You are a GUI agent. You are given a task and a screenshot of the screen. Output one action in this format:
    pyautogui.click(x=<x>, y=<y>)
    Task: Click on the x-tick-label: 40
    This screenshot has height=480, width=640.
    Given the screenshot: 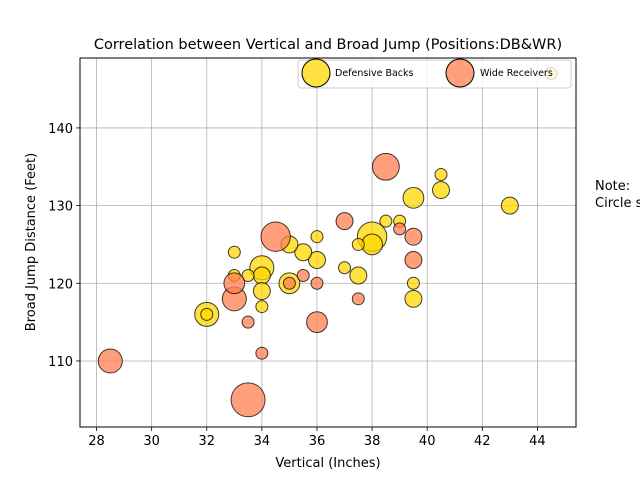 What is the action you would take?
    pyautogui.click(x=427, y=441)
    